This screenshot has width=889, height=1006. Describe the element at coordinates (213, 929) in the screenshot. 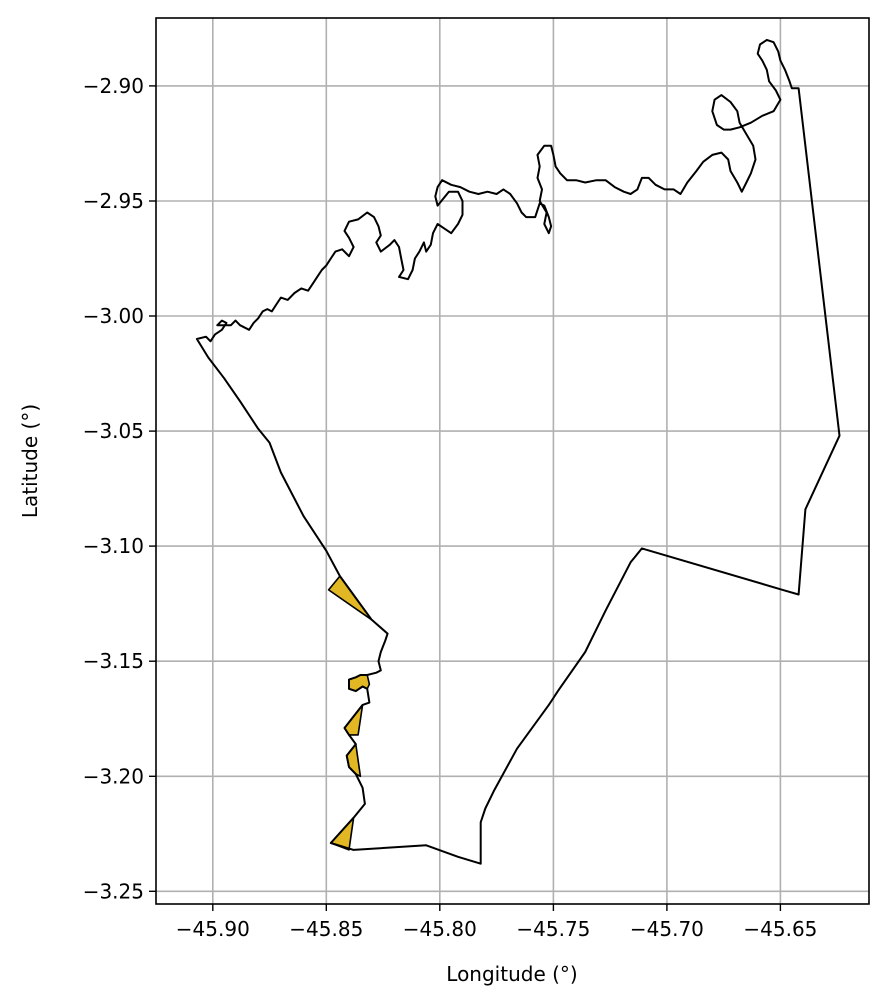

I see `x-tick-label: −45.90` at that location.